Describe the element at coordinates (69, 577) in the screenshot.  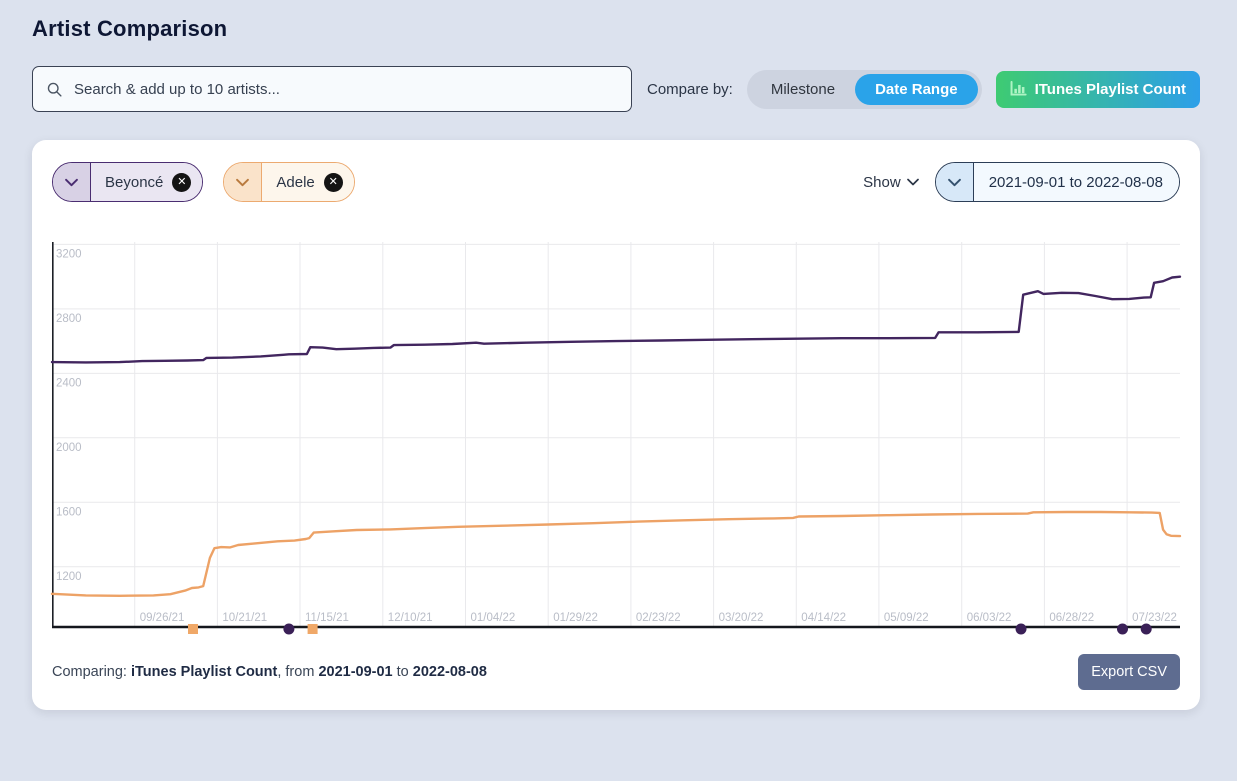
I see `svg-text: 1200` at that location.